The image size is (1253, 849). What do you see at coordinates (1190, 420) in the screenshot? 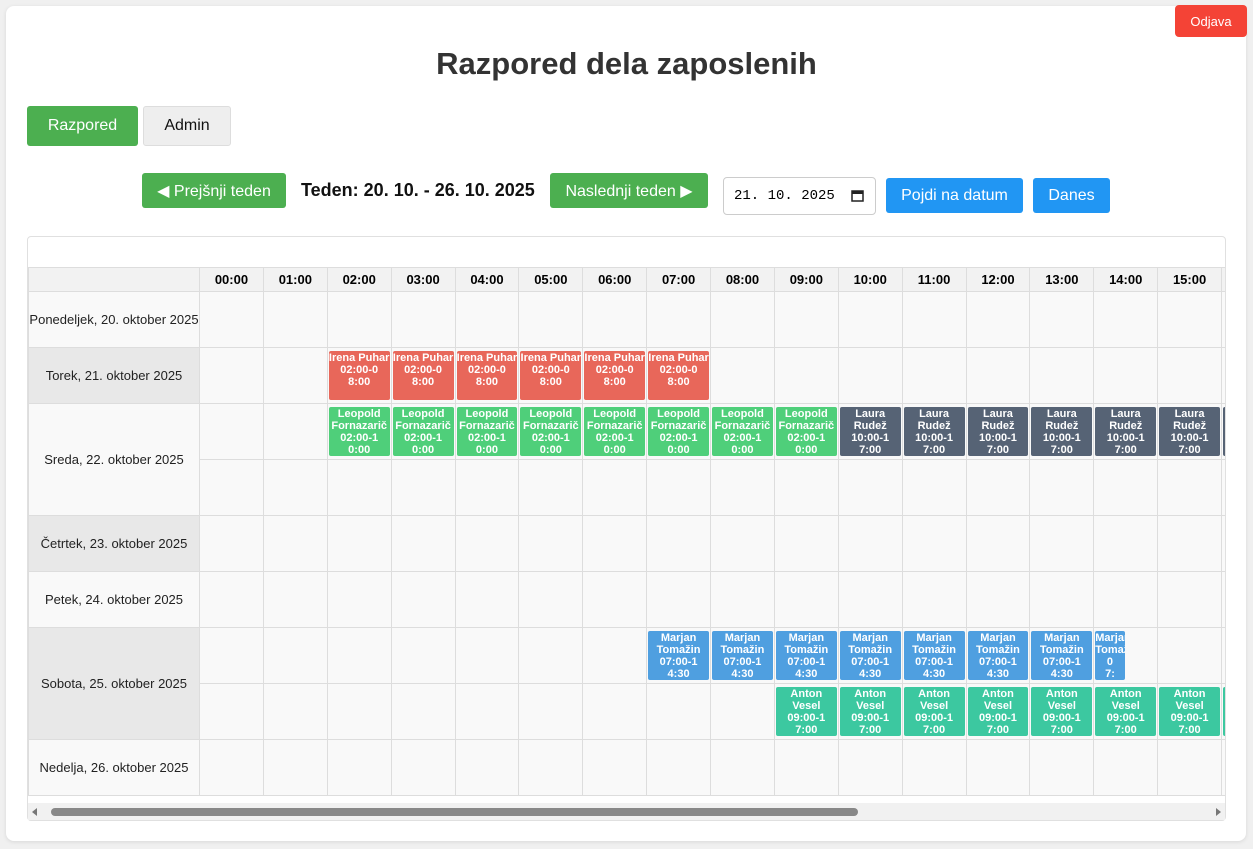
I see `shift-name: Laura Rudež` at bounding box center [1190, 420].